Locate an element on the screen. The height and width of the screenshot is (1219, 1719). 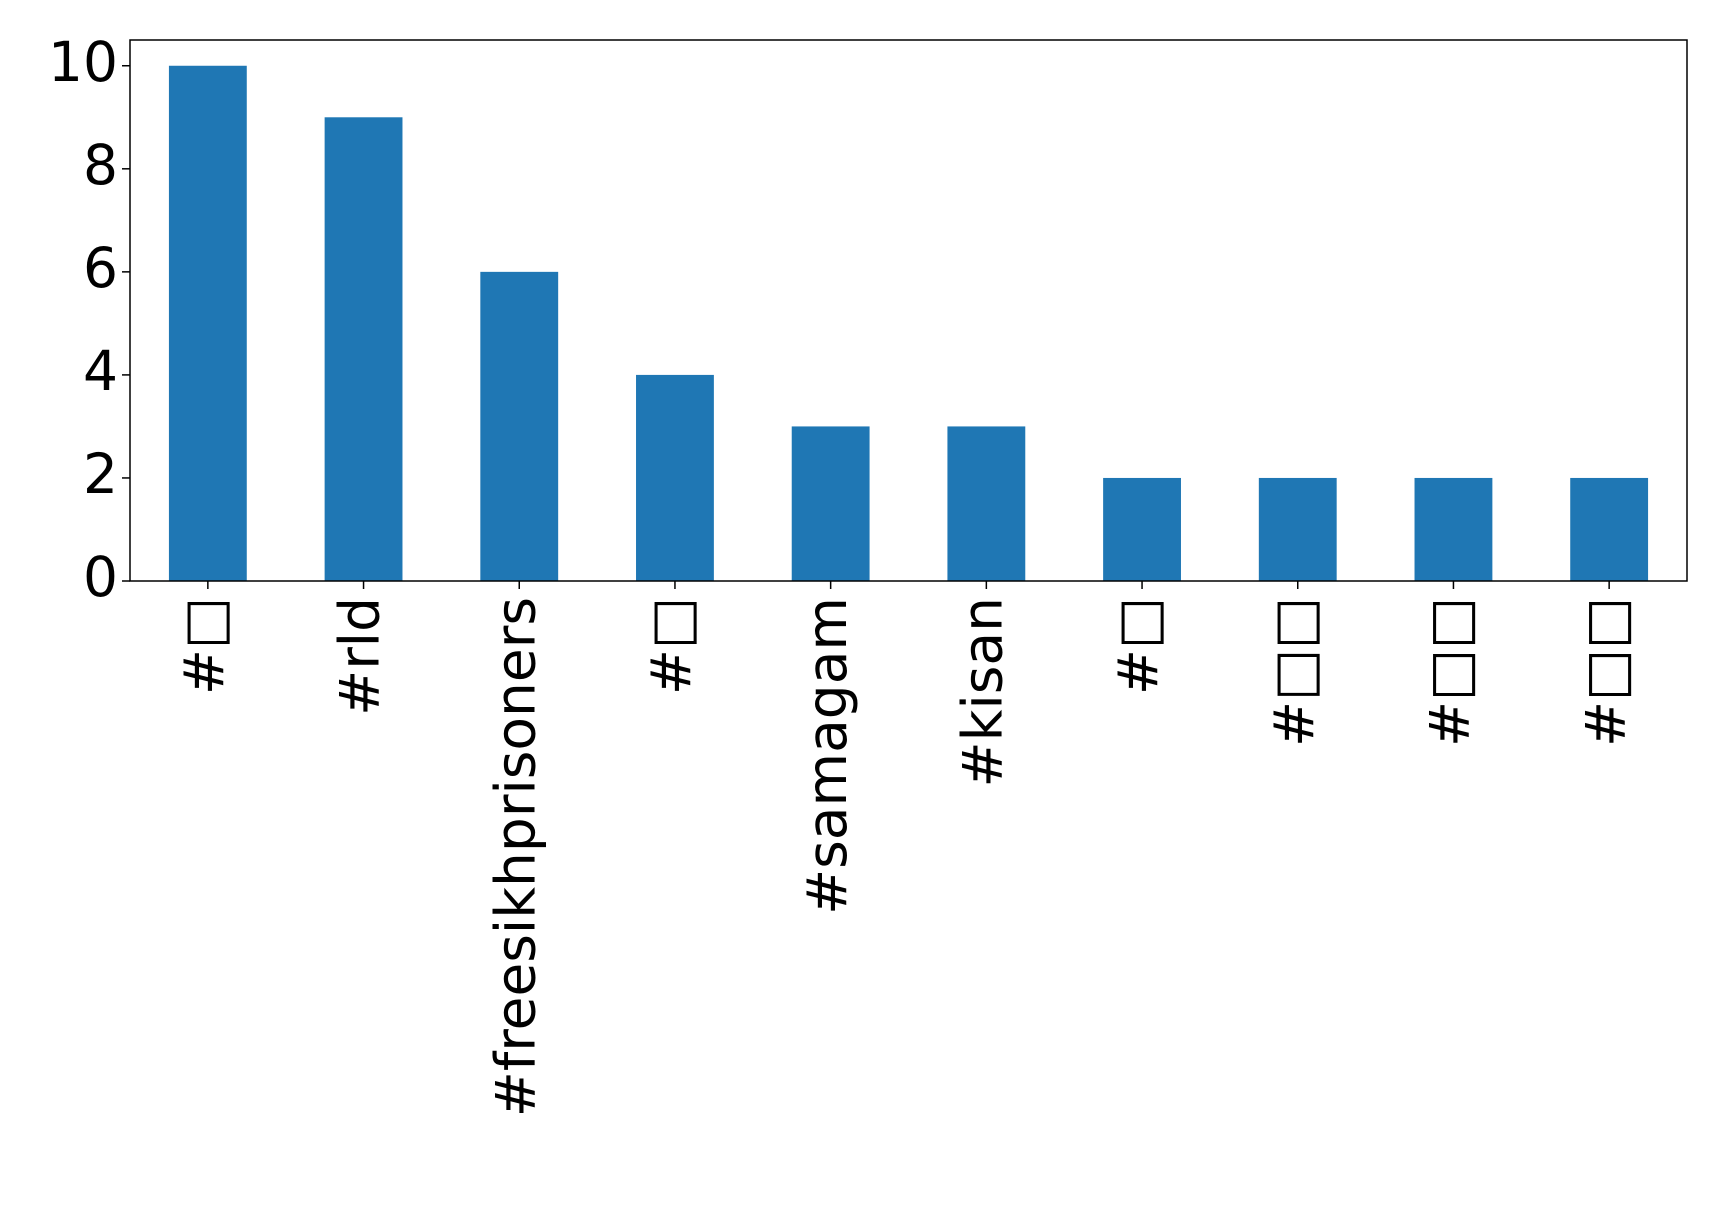
y-tick-label: 10 is located at coordinates (83, 62).